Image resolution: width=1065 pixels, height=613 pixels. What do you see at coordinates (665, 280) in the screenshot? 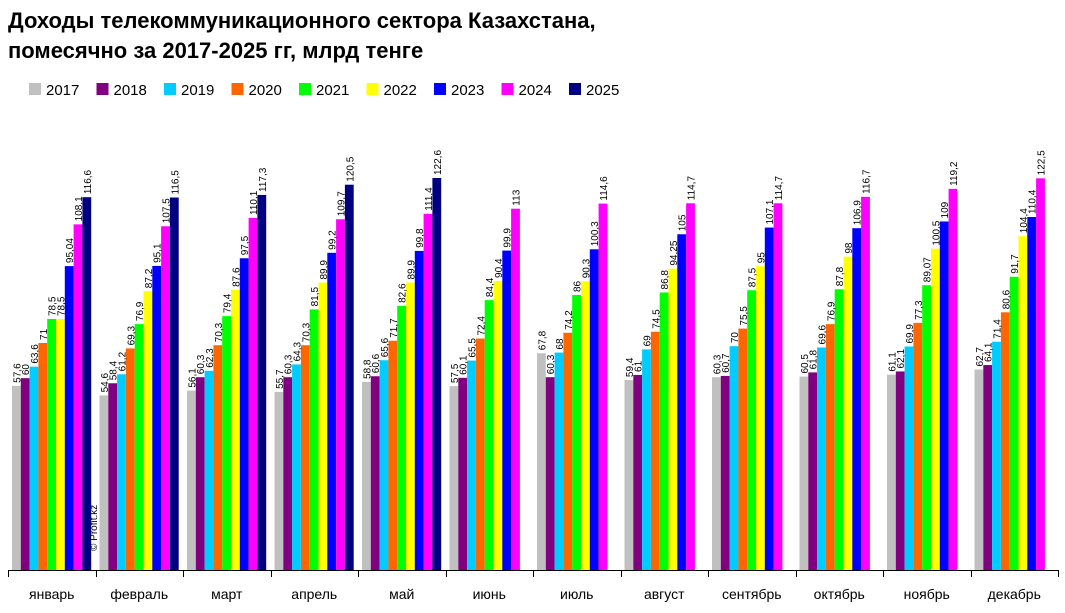
I see `data-label-2021-август: 86,8` at bounding box center [665, 280].